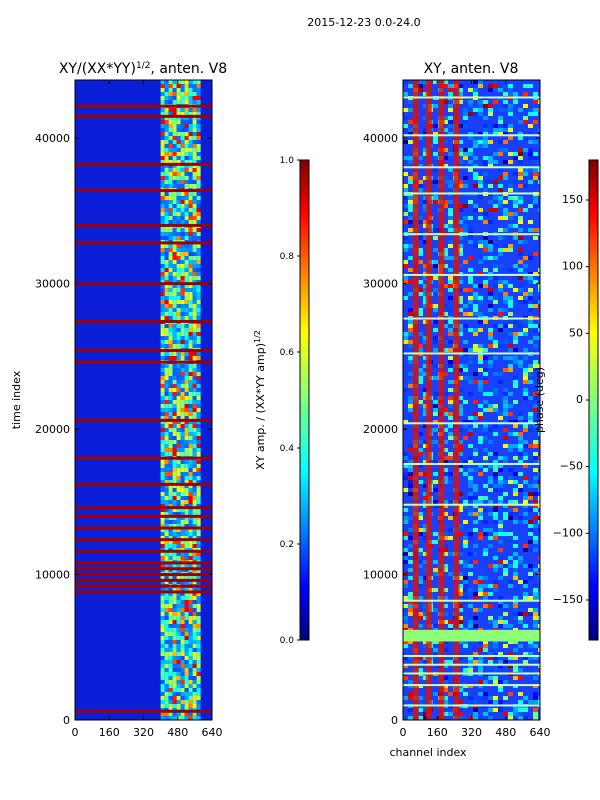 The height and width of the screenshot is (800, 600). What do you see at coordinates (257, 336) in the screenshot?
I see `amplitude-colorbar-label-exponent: 1/2` at bounding box center [257, 336].